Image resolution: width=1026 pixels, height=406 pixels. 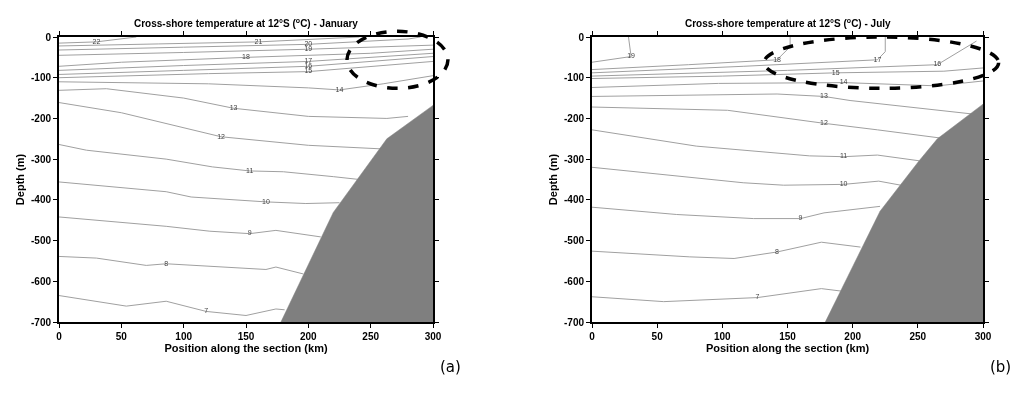 I want to click on chart-title: Cross-shore temperature at 12°S ($^{o}$C) - January, so click(x=246, y=23).